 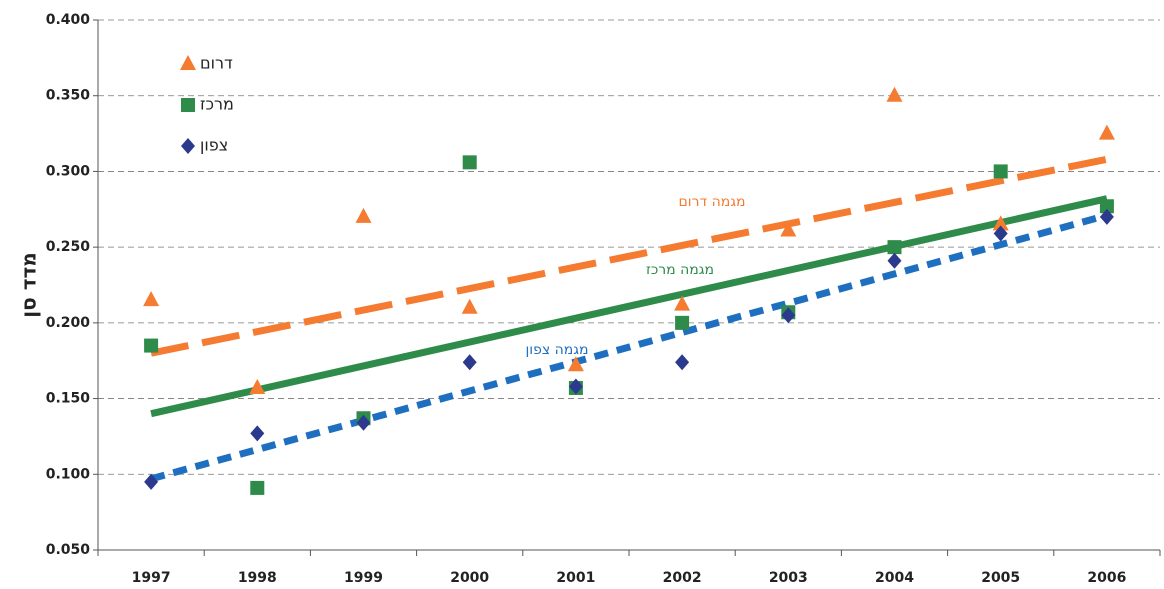 What do you see at coordinates (68, 399) in the screenshot?
I see `y-tick-label: 0.150` at bounding box center [68, 399].